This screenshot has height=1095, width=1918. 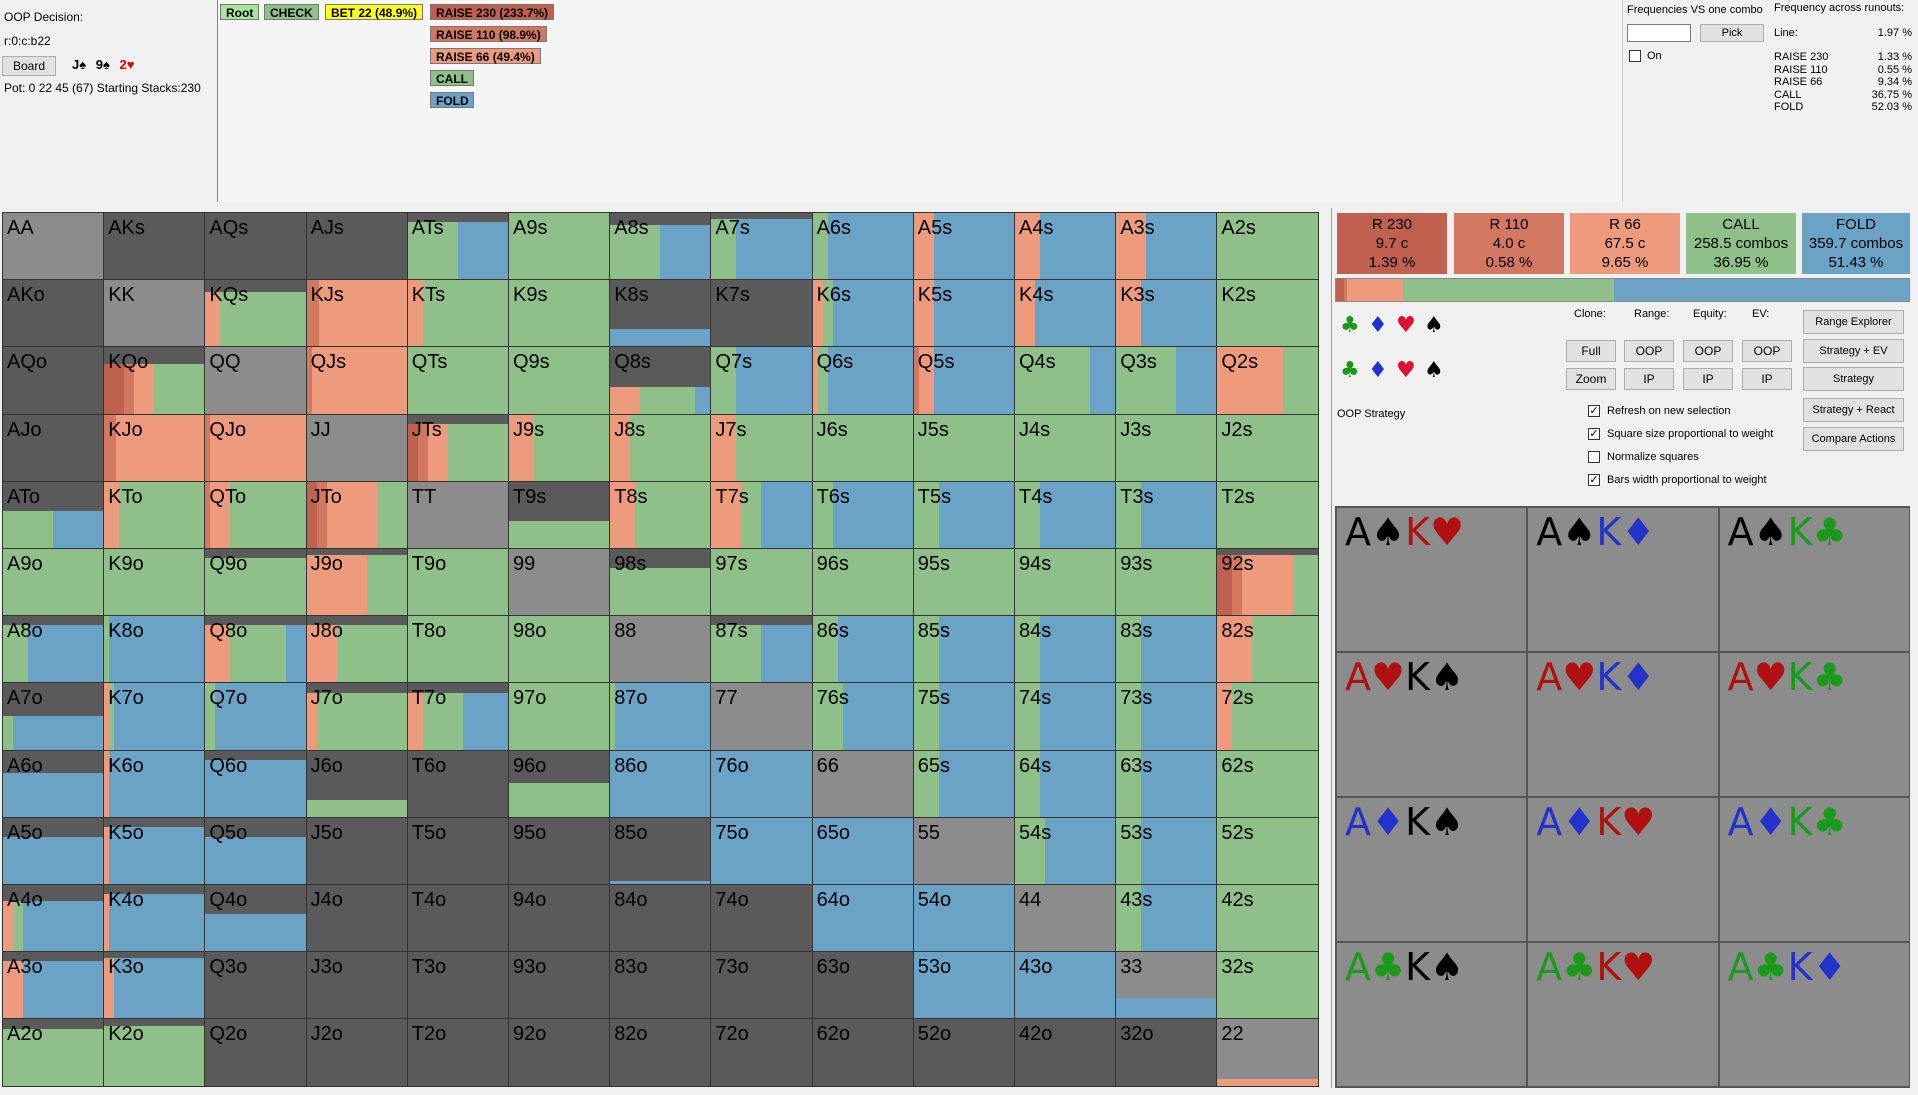 I want to click on hand-cell-q8o: Q8o, so click(x=256, y=650).